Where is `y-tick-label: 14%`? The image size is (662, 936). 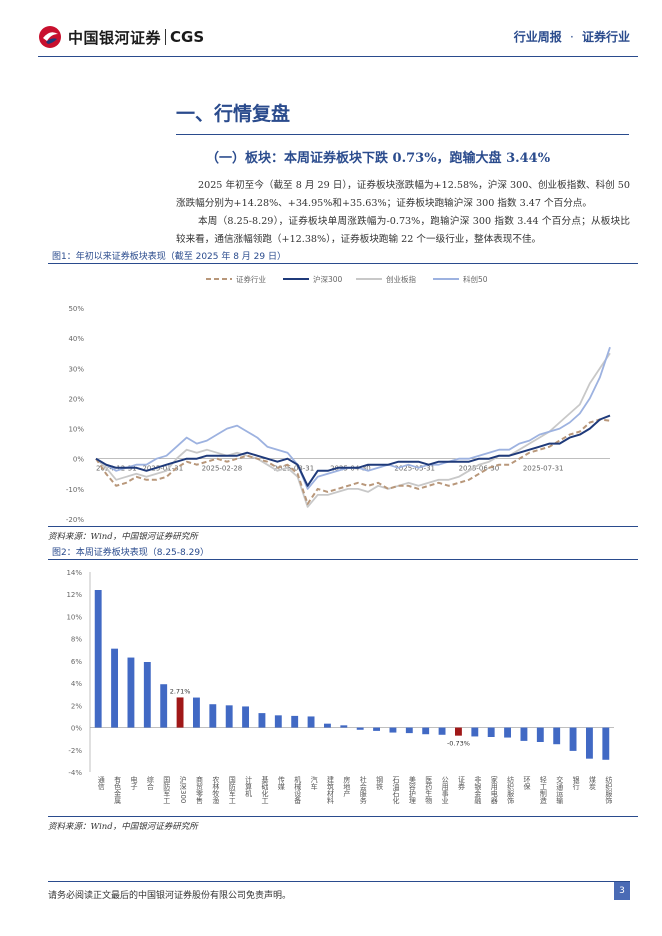 y-tick-label: 14% is located at coordinates (74, 573).